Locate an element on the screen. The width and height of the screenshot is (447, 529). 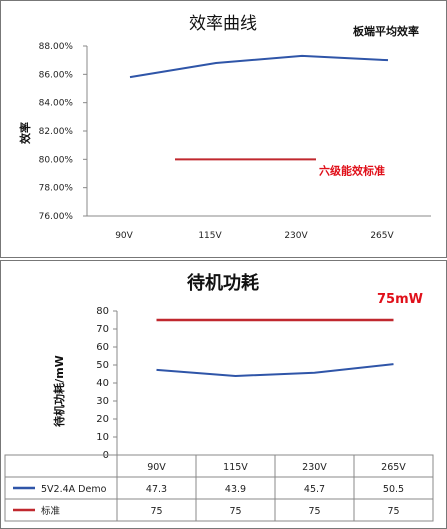
chart-title: 效率曲线 is located at coordinates (223, 24).